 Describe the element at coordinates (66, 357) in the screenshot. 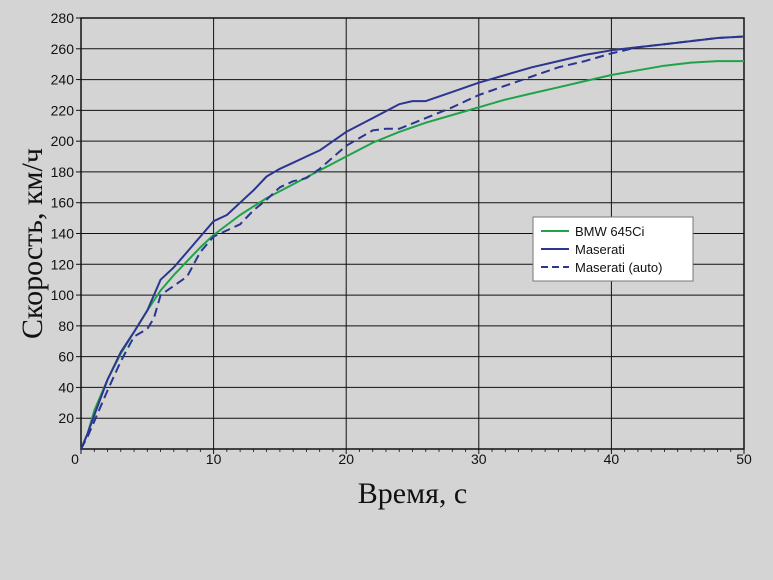

I see `y-tick-label: 60` at that location.